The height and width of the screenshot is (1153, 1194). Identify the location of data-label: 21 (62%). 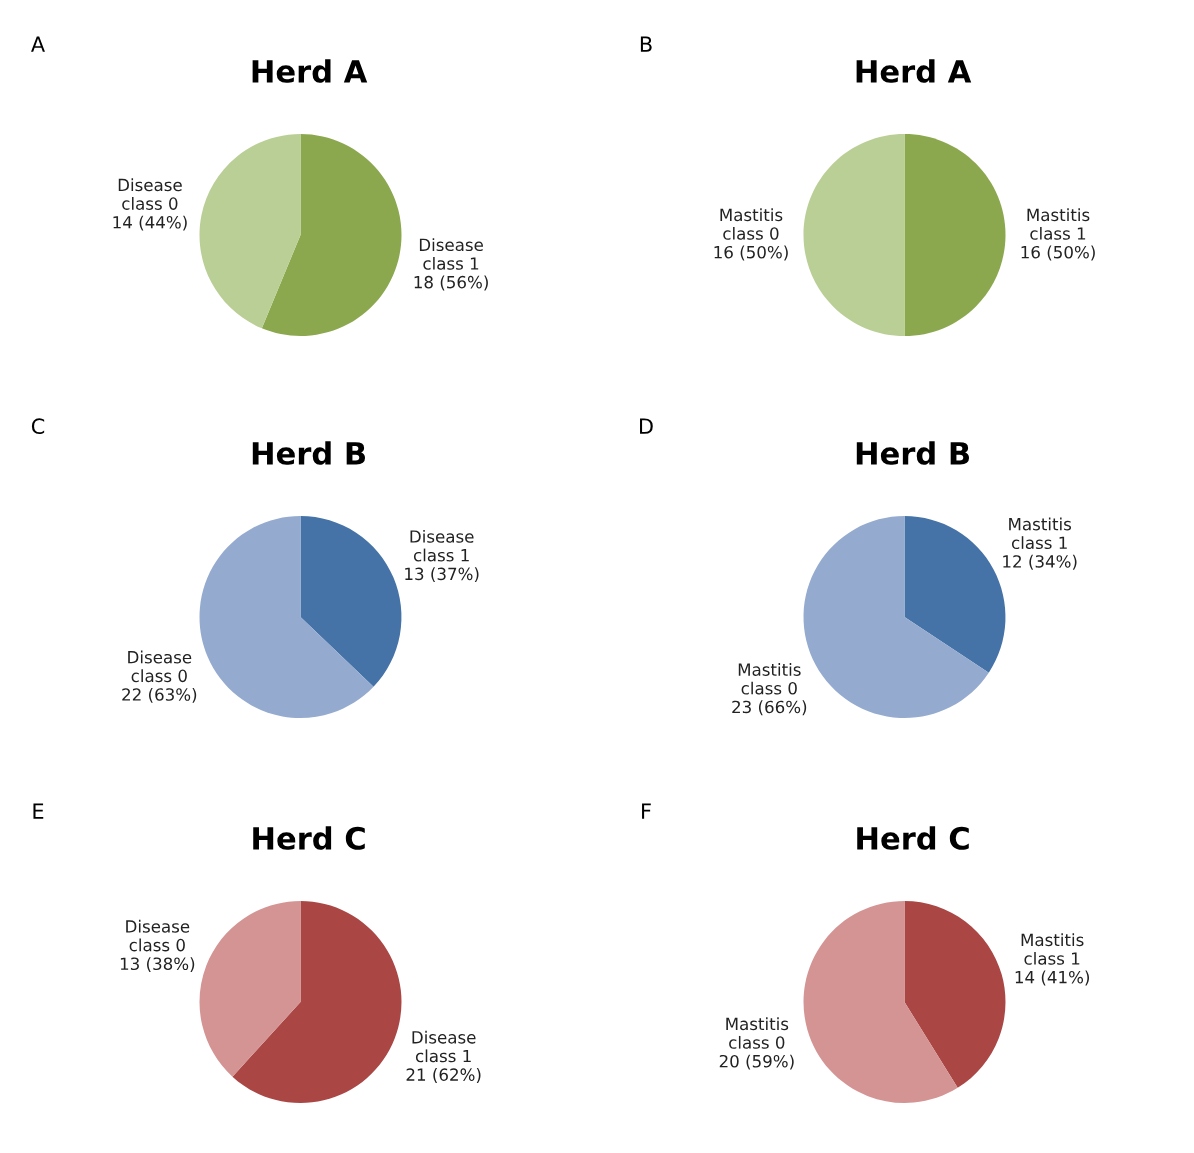
(443, 1075).